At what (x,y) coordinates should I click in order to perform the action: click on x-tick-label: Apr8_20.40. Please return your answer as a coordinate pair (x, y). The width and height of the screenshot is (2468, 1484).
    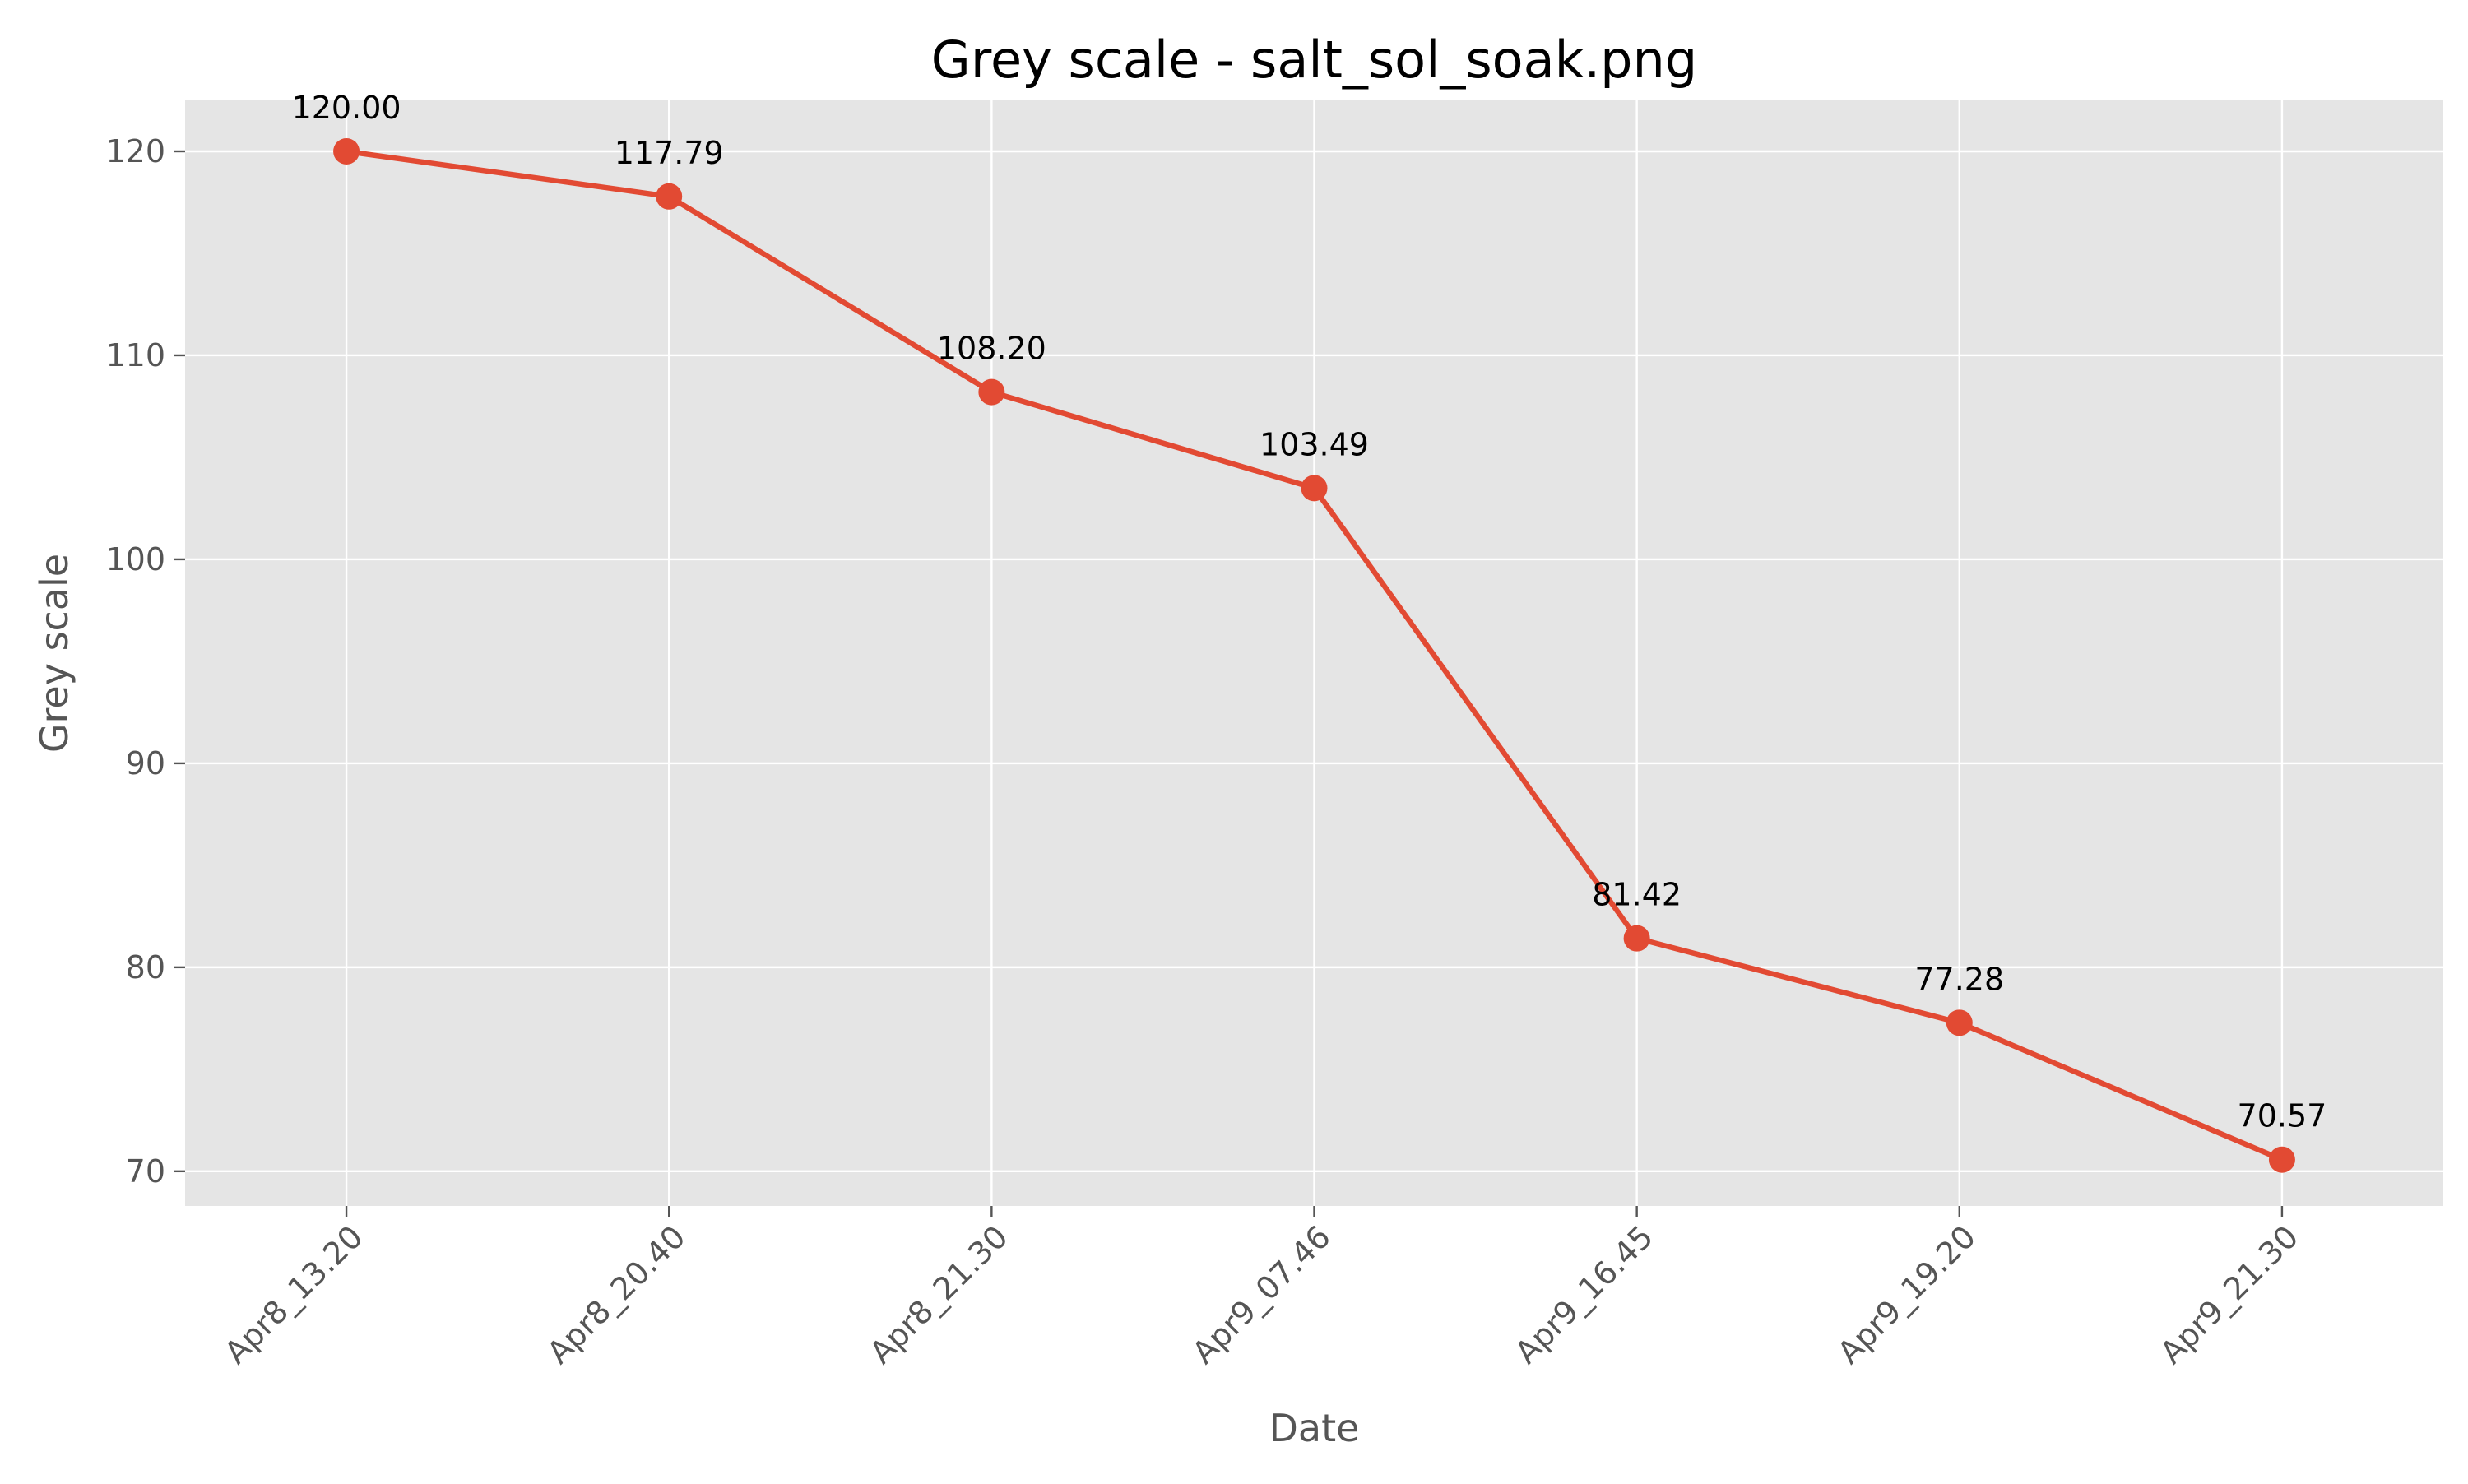
    Looking at the image, I should click on (616, 1294).